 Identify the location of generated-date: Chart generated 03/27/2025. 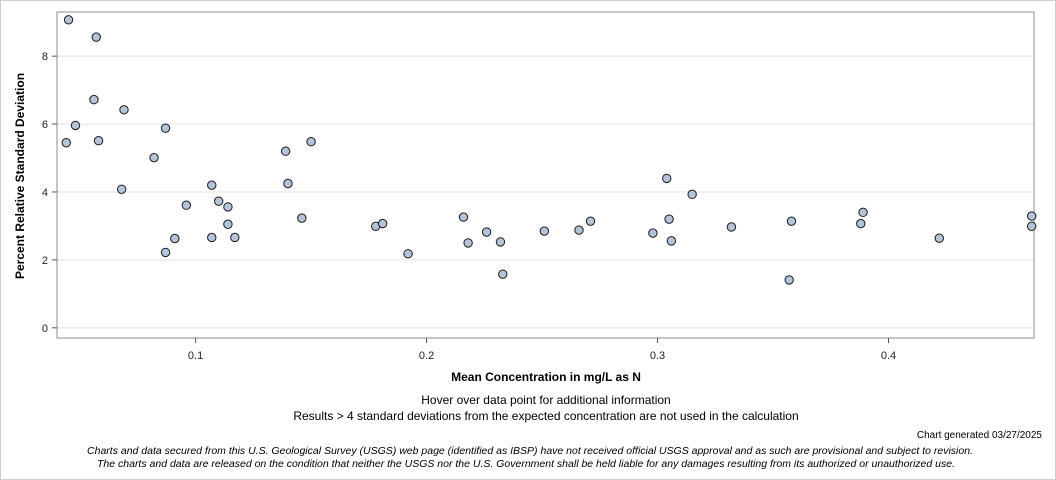
(980, 435).